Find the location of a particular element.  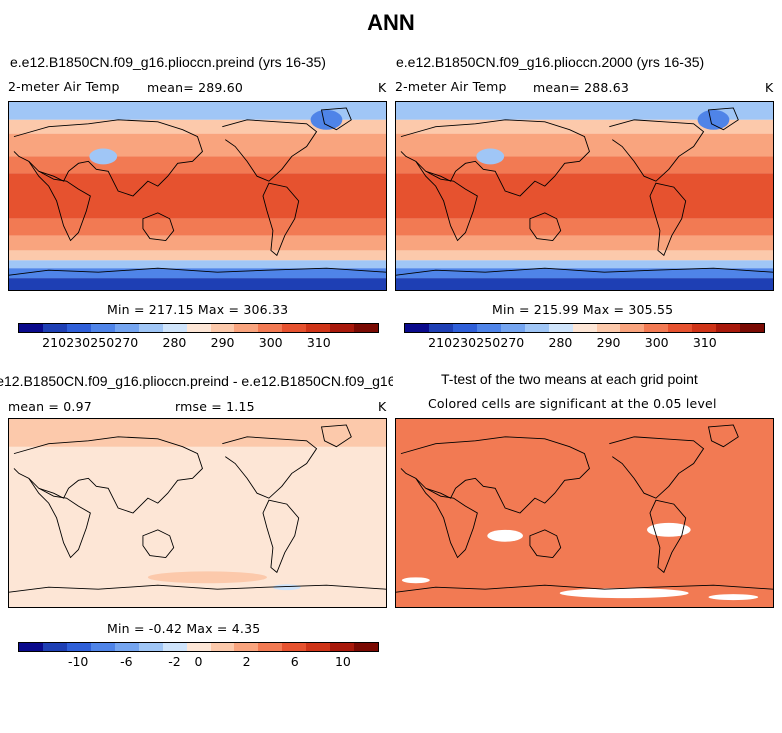

colorbar-tick-label: 6 is located at coordinates (294, 661).